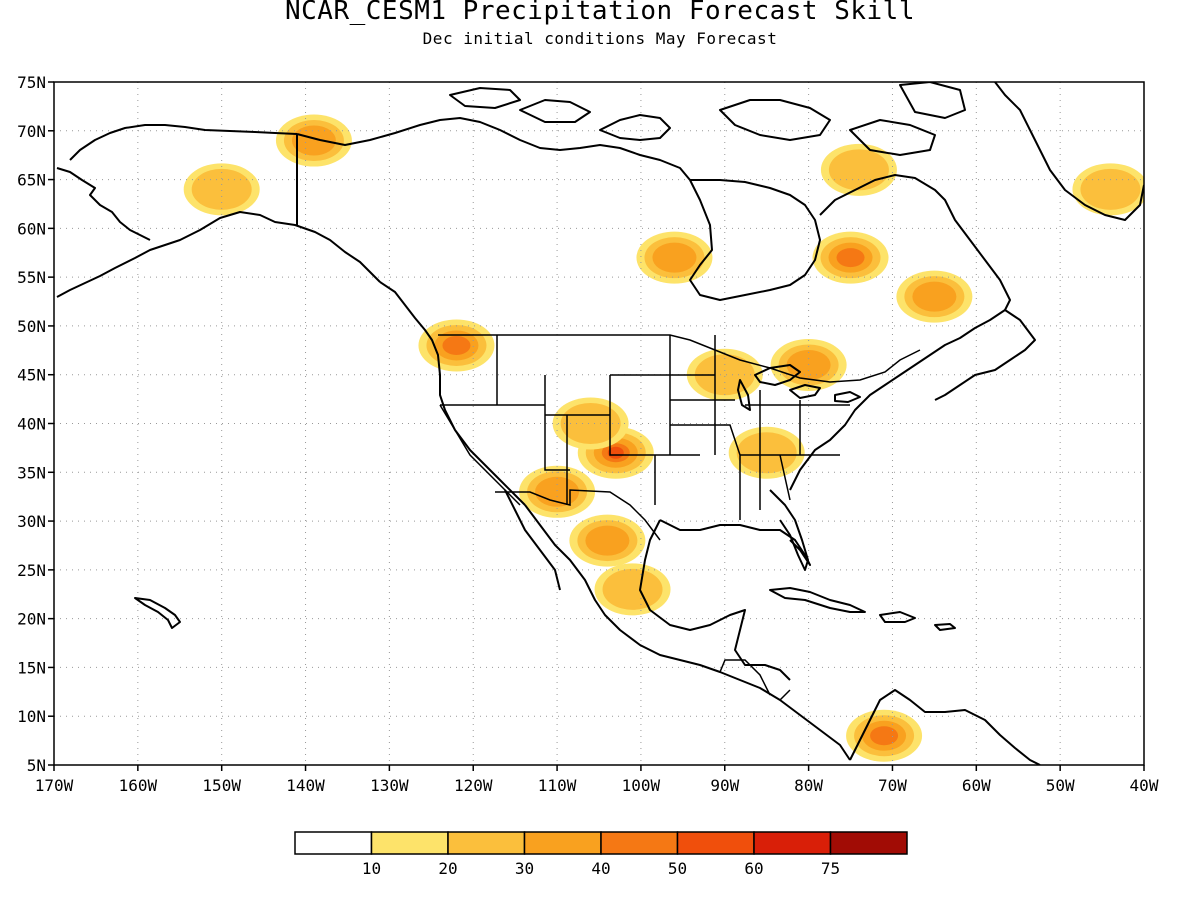  What do you see at coordinates (724, 785) in the screenshot?
I see `lon-tick-label: 90W` at bounding box center [724, 785].